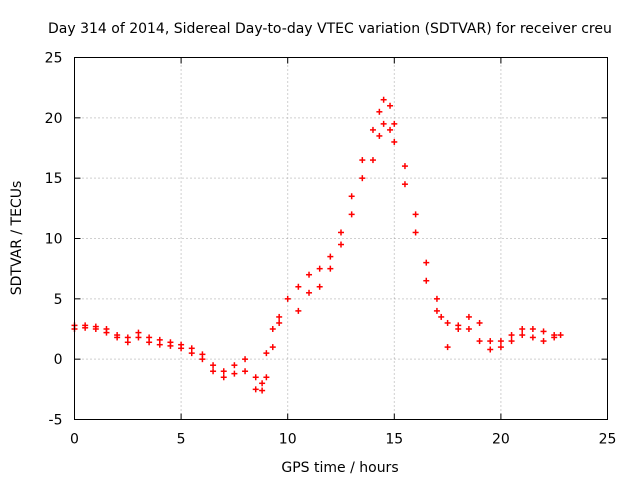 Image resolution: width=640 pixels, height=480 pixels. What do you see at coordinates (608, 440) in the screenshot?
I see `x-tick-label: 25` at bounding box center [608, 440].